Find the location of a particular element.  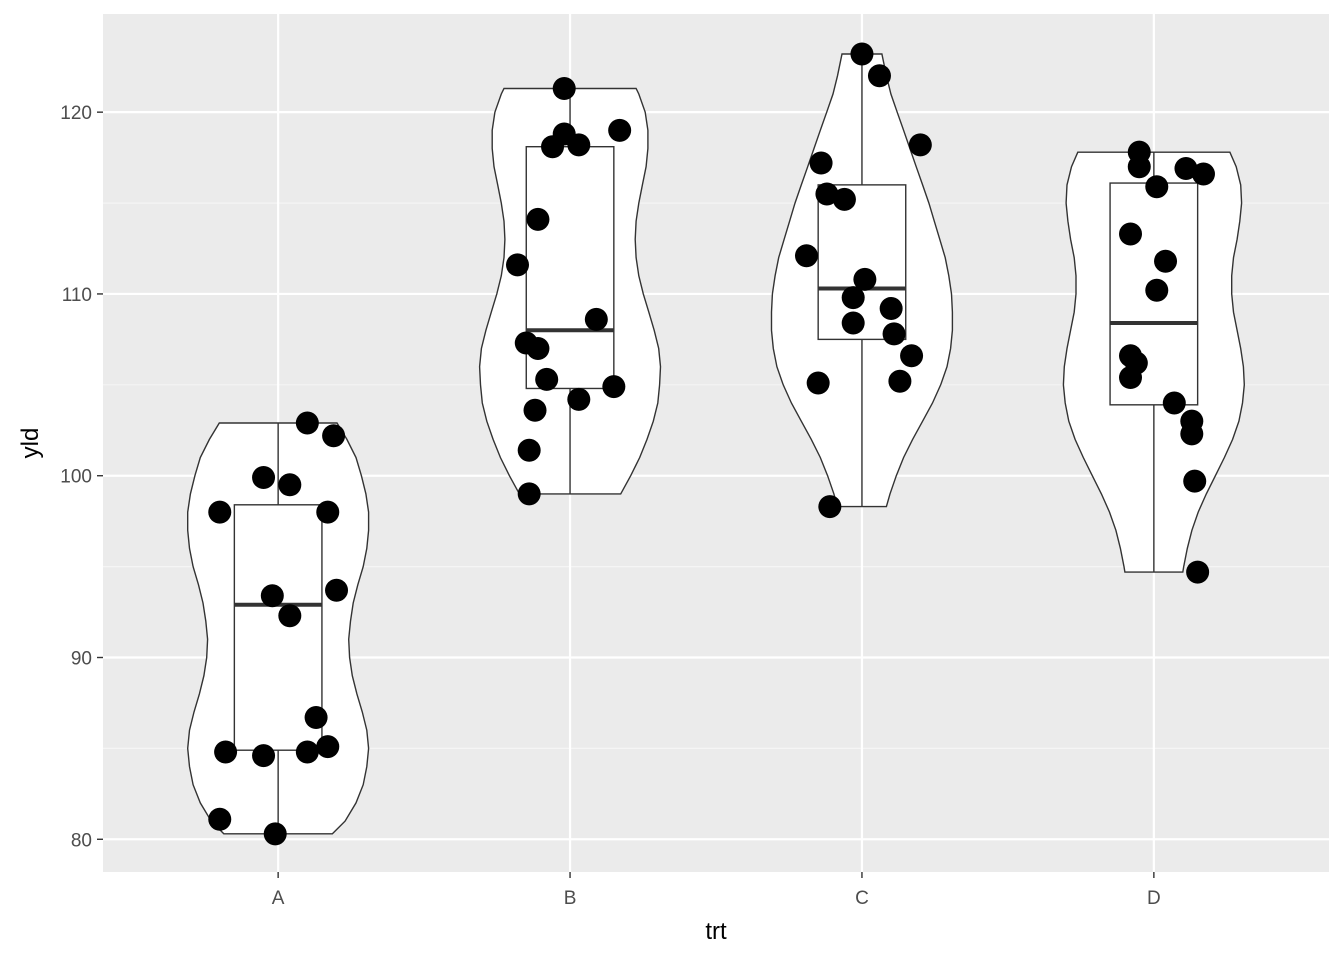

x-tick-label-B: B is located at coordinates (570, 898).